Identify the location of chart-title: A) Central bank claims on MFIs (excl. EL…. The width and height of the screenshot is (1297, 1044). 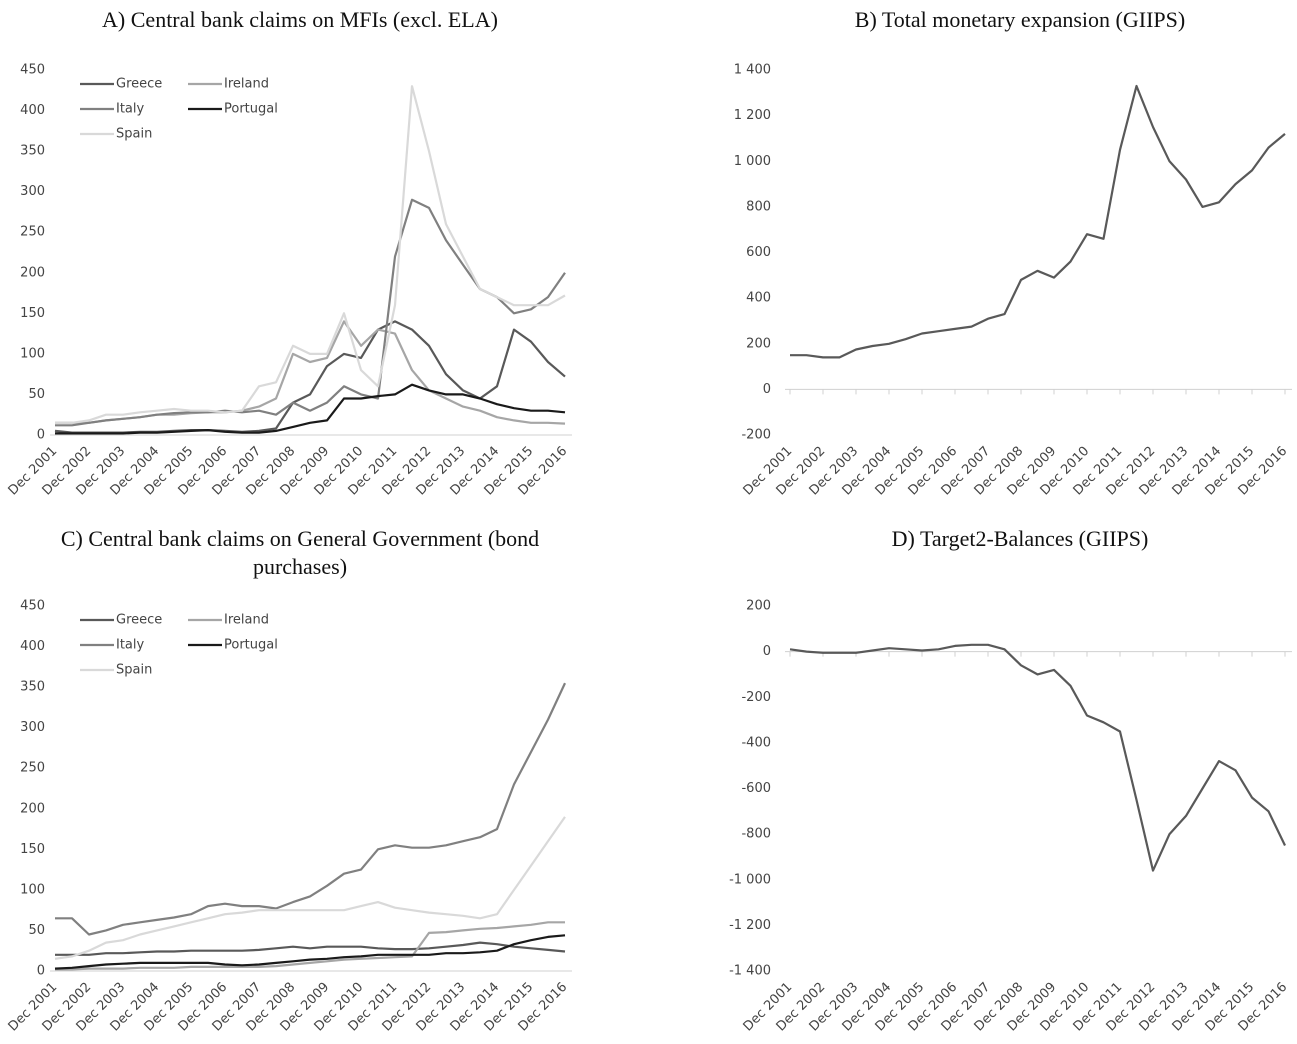
(300, 19).